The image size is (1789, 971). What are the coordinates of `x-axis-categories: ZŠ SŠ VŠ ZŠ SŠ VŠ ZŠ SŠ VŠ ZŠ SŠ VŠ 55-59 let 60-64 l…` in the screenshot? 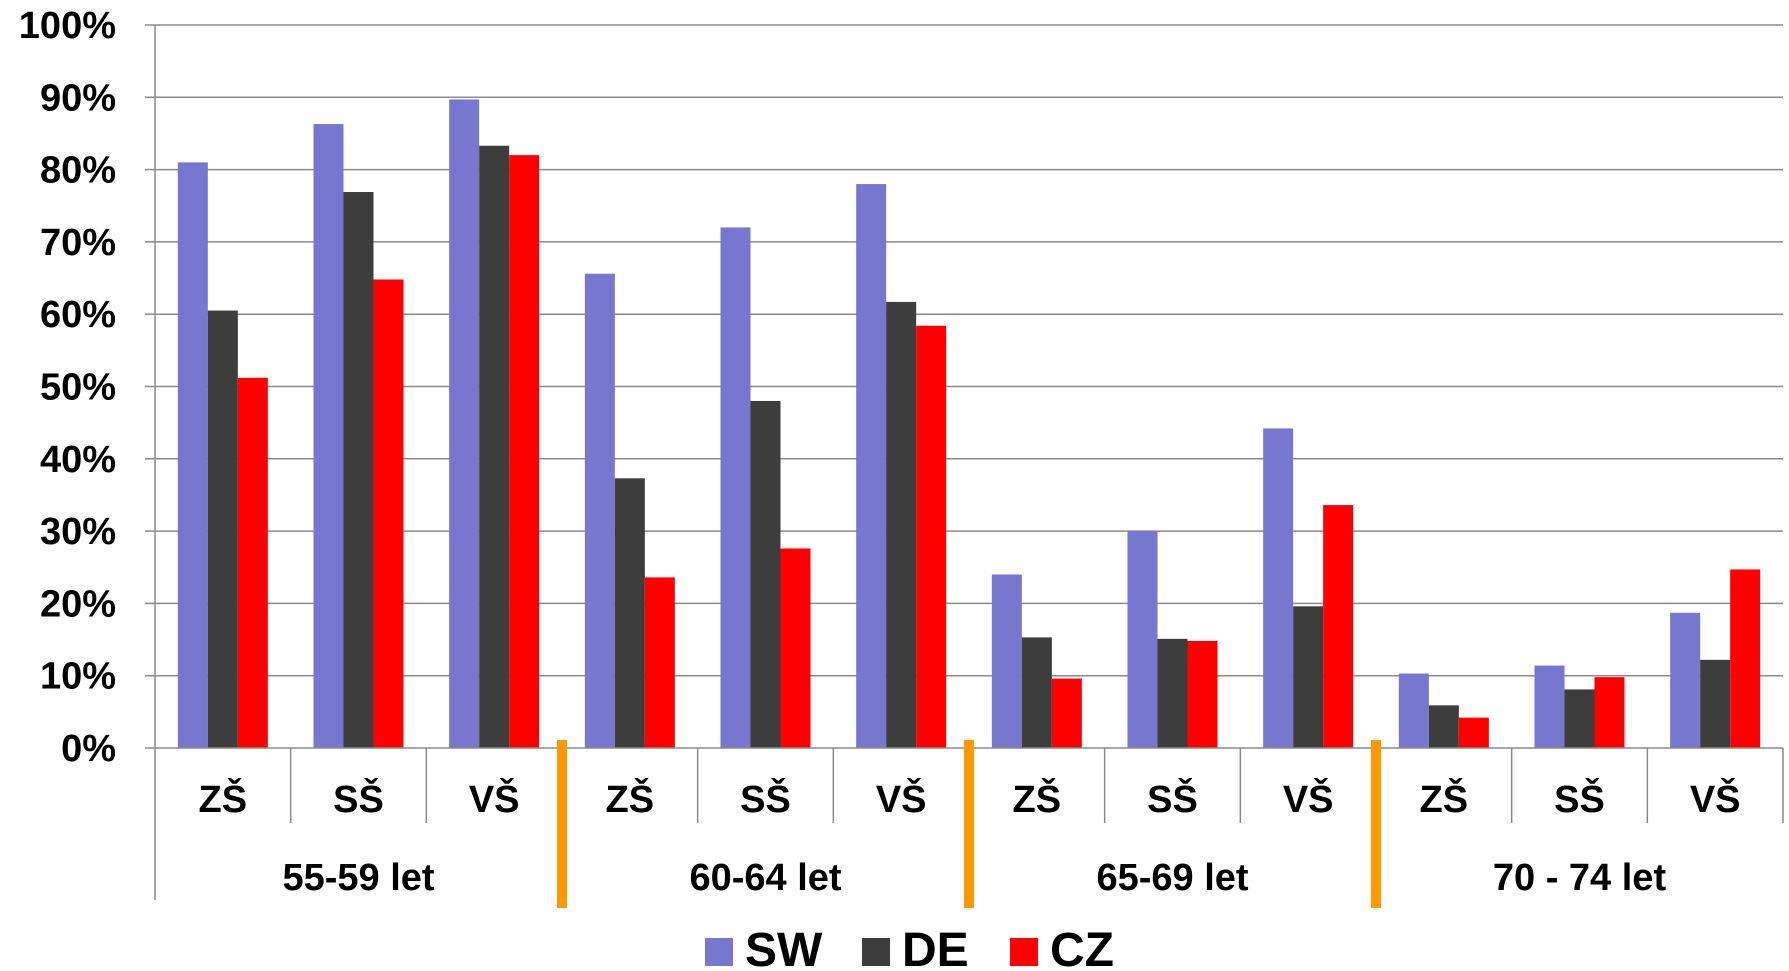 It's located at (970, 837).